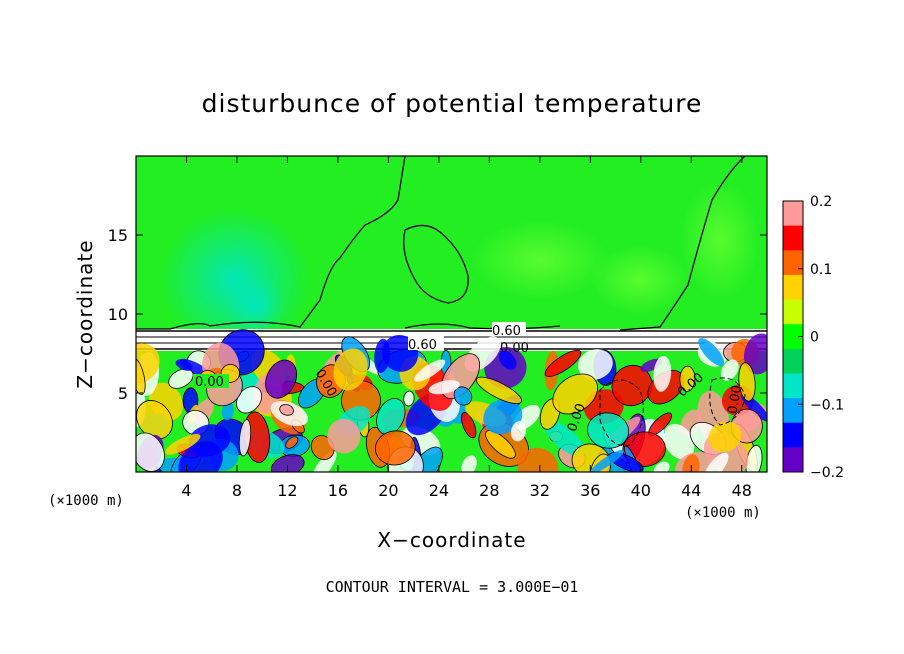 This screenshot has width=904, height=654. I want to click on x-tick-label-1: 8, so click(237, 490).